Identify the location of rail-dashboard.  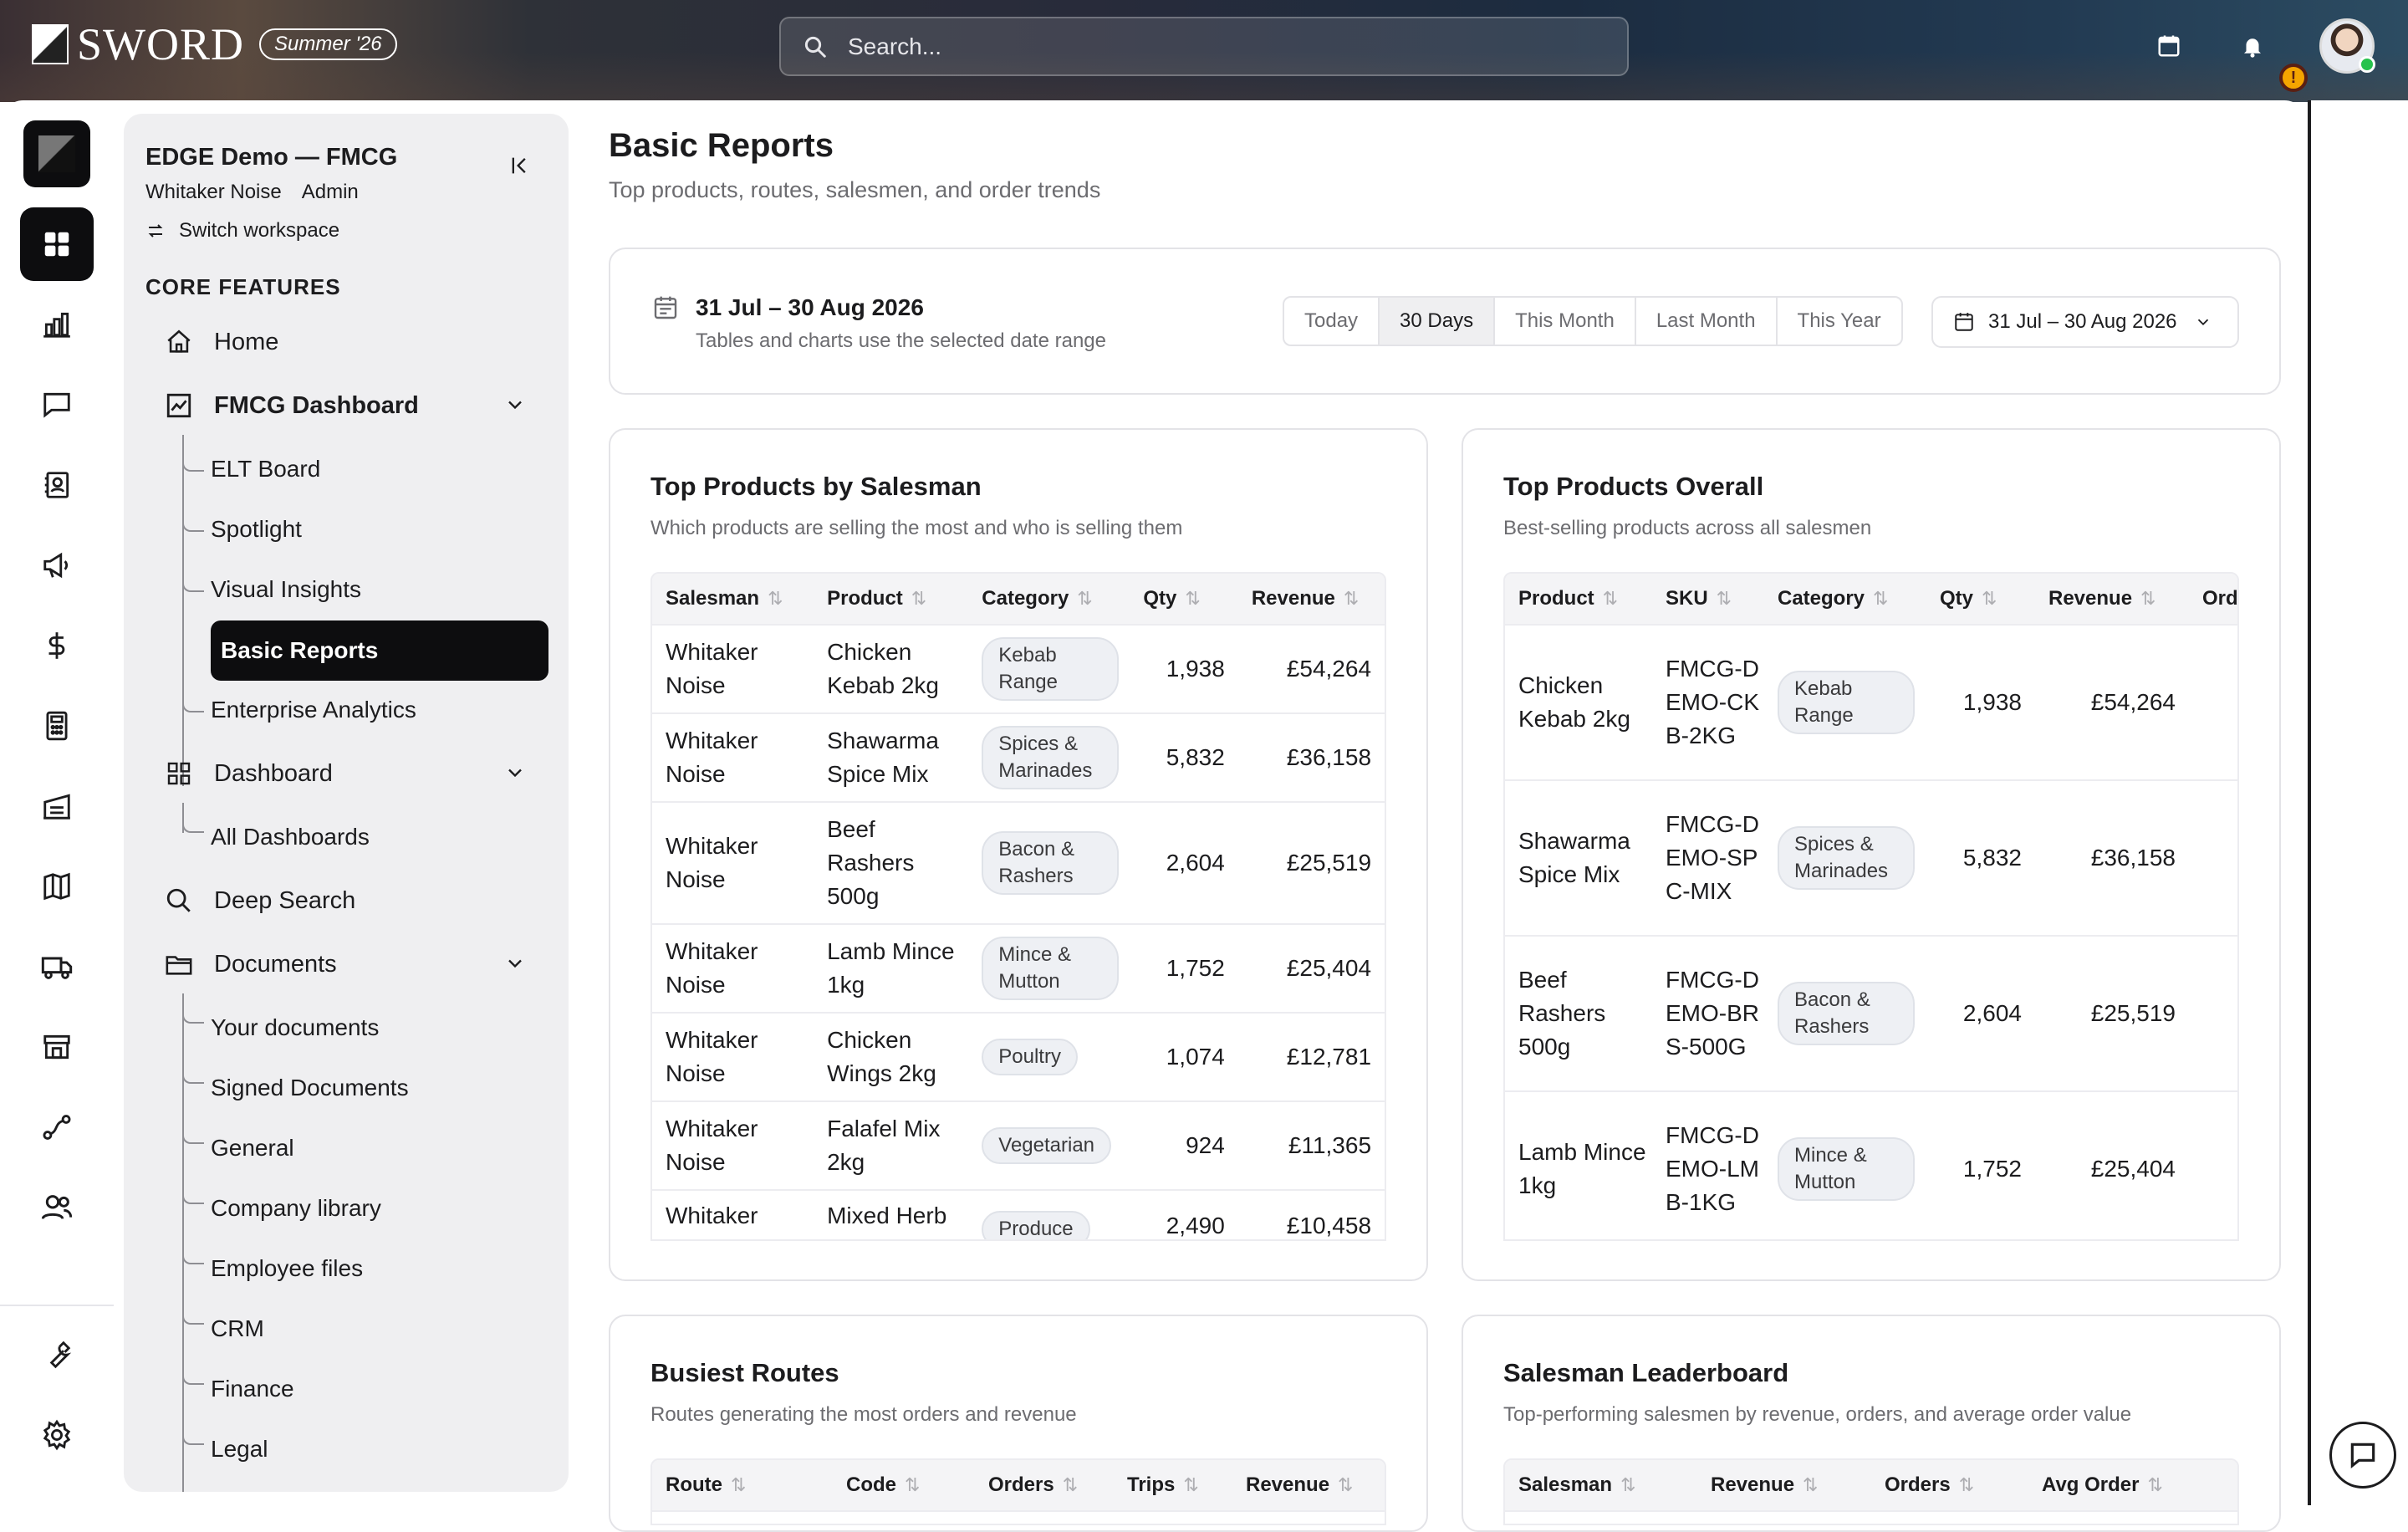
(57, 244).